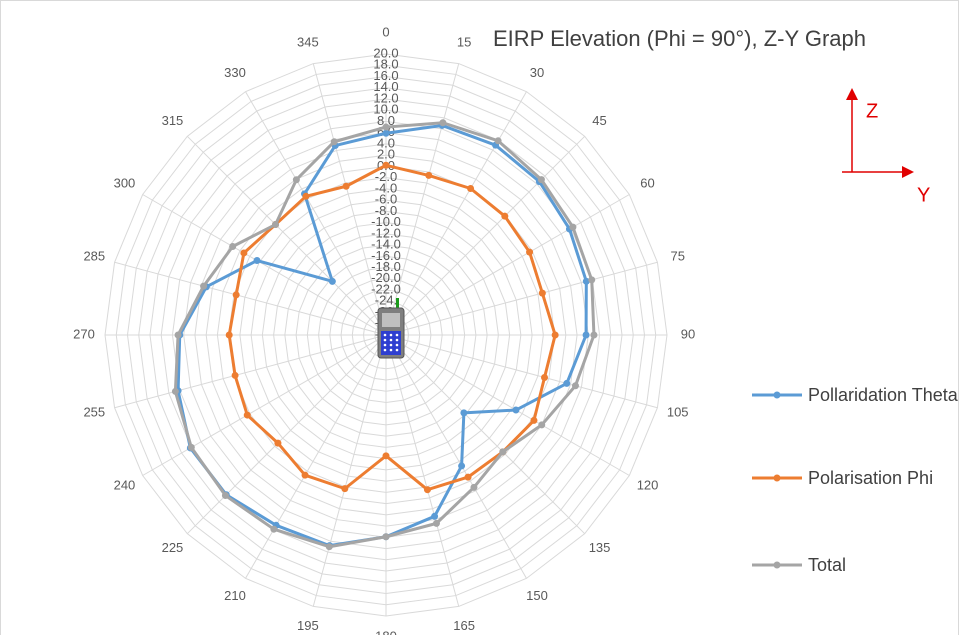  I want to click on r-tick-label: -24., so click(386, 300).